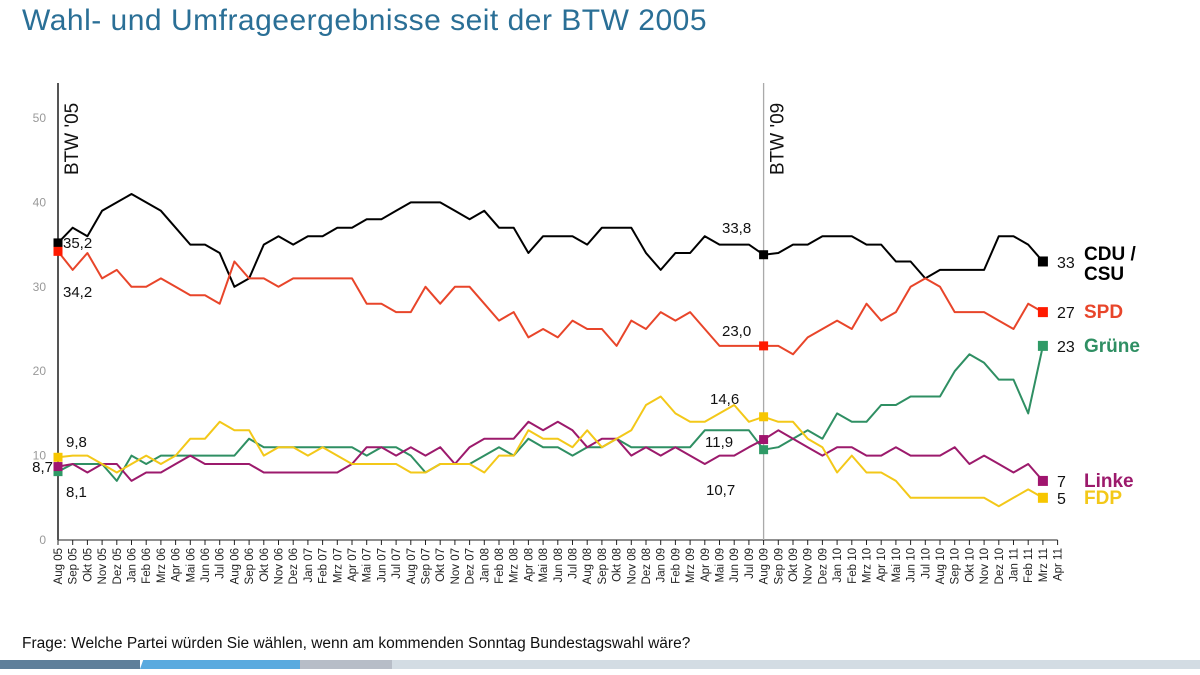  I want to click on series-line-fdp, so click(550, 451).